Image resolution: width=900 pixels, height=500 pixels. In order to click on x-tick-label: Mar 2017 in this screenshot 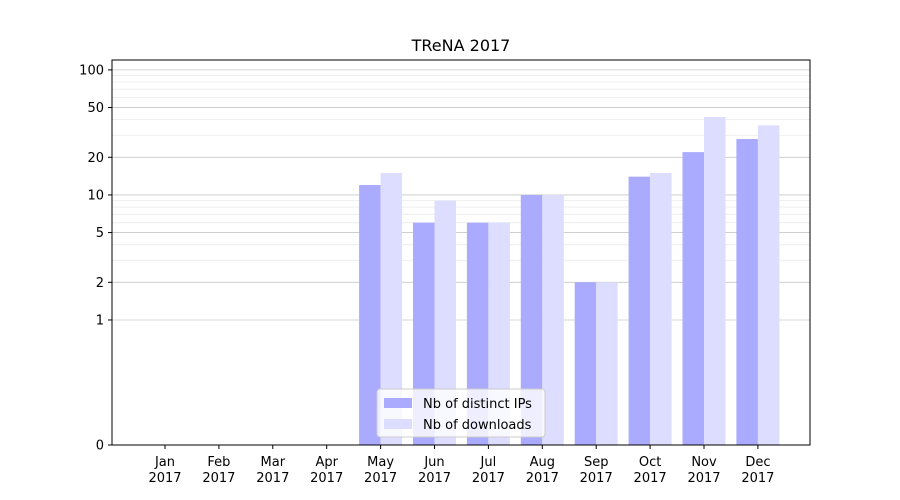, I will do `click(272, 470)`.